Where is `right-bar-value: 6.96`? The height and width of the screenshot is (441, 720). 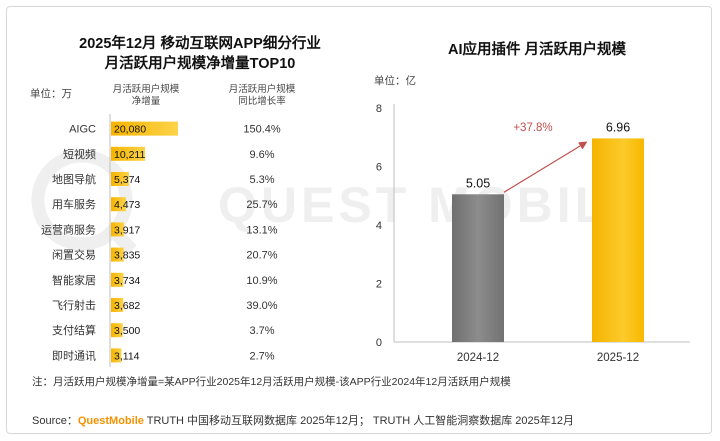
right-bar-value: 6.96 is located at coordinates (618, 127).